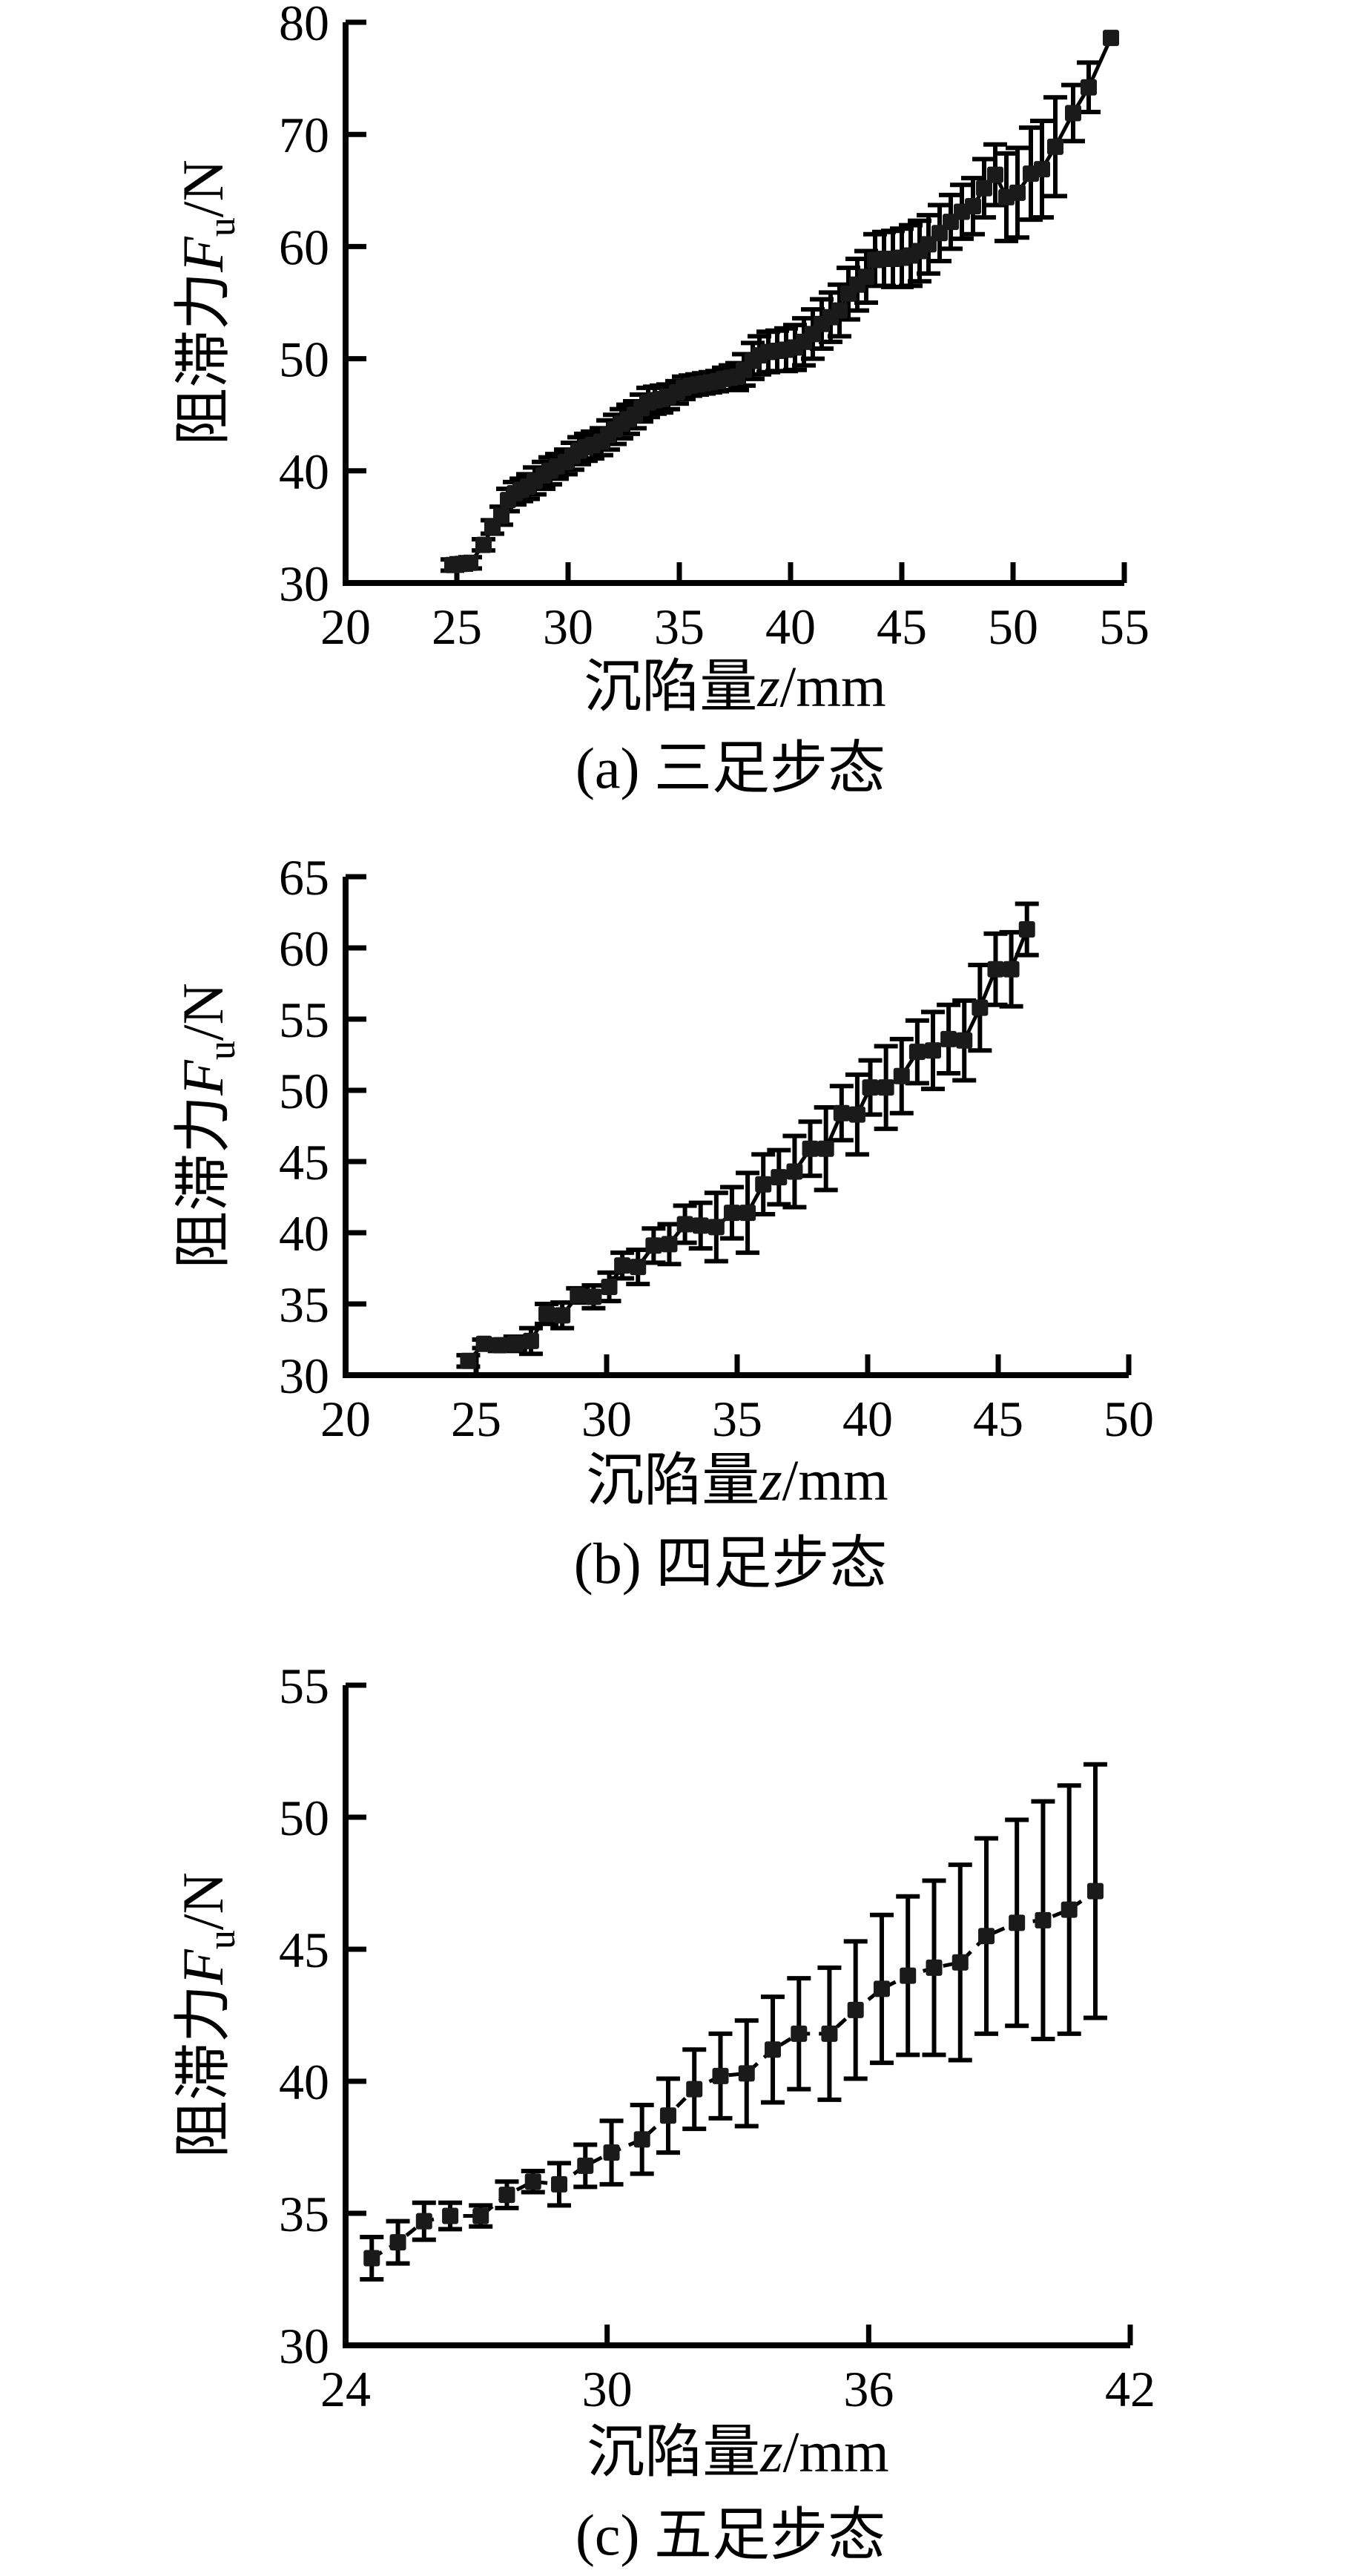 The height and width of the screenshot is (2576, 1349). Describe the element at coordinates (304, 25) in the screenshot. I see `y-tick-label: 80` at that location.